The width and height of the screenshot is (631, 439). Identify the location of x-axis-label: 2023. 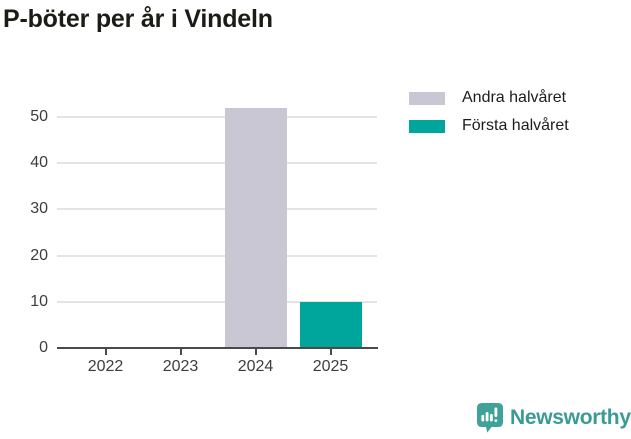
(180, 366).